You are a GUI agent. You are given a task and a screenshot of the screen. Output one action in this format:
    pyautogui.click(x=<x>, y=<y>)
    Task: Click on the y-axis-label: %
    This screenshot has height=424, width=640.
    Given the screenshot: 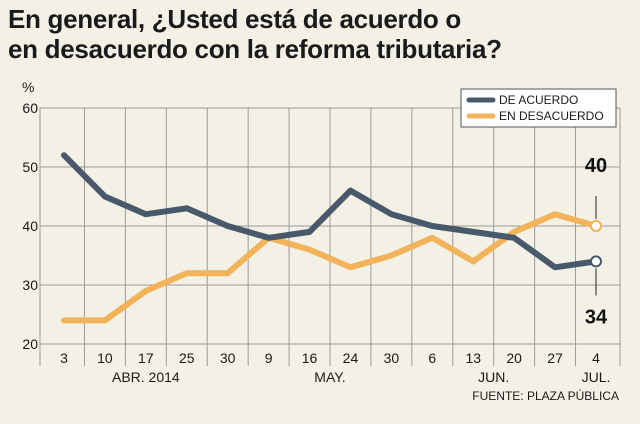 What is the action you would take?
    pyautogui.click(x=28, y=87)
    